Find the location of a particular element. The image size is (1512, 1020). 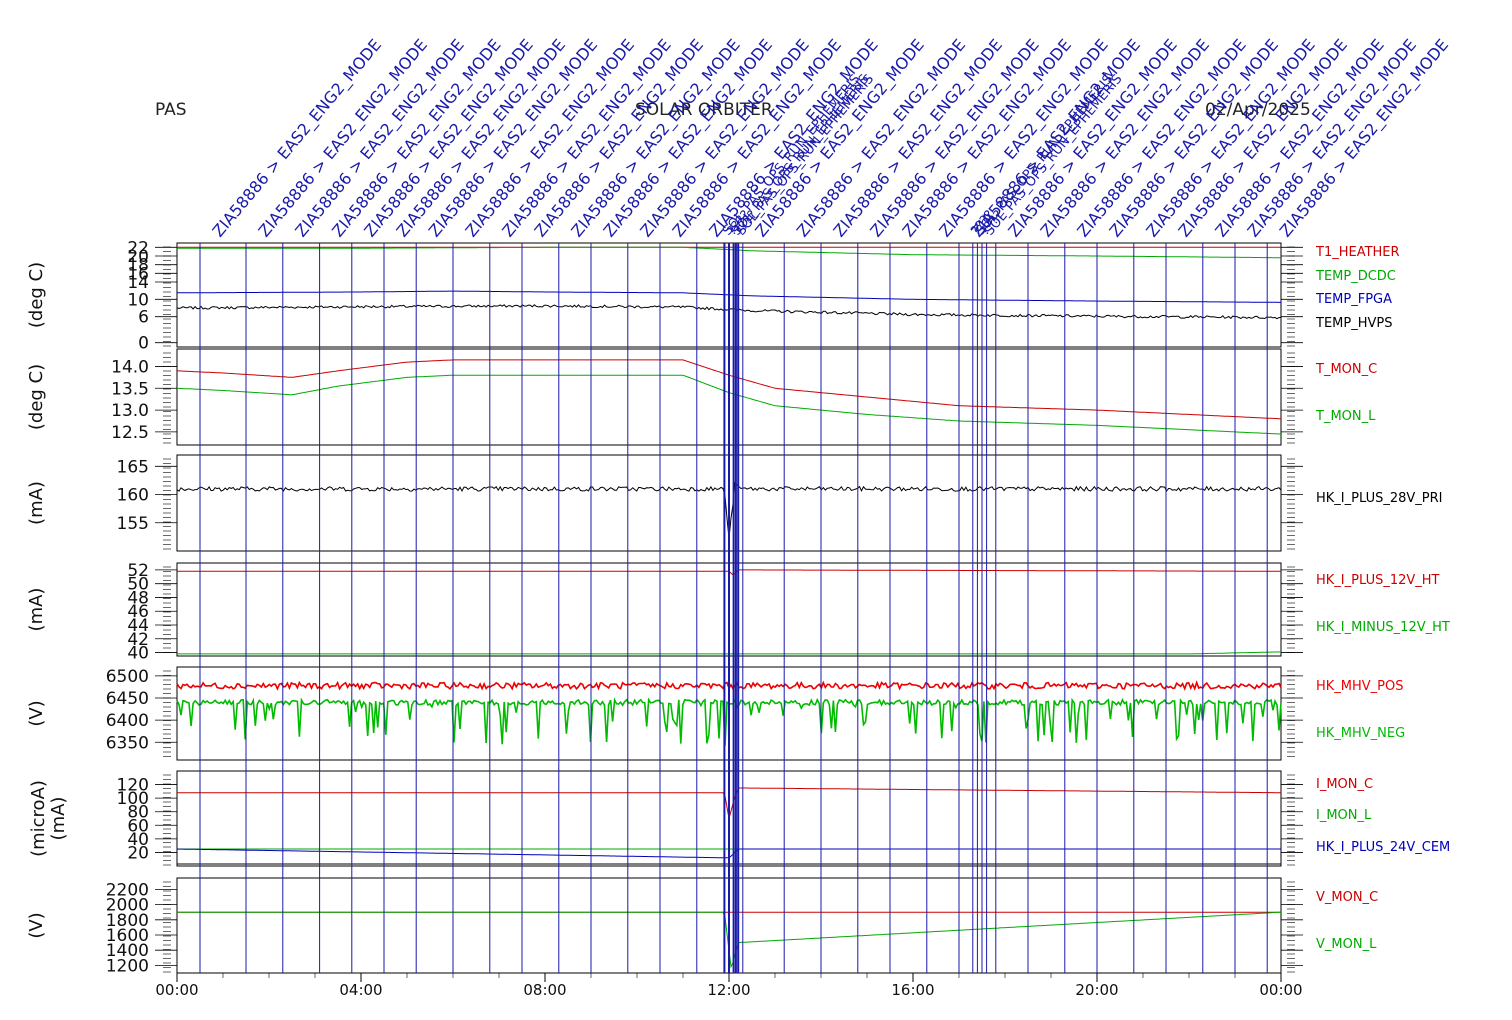

y-tick-label: 0 is located at coordinates (143, 344).